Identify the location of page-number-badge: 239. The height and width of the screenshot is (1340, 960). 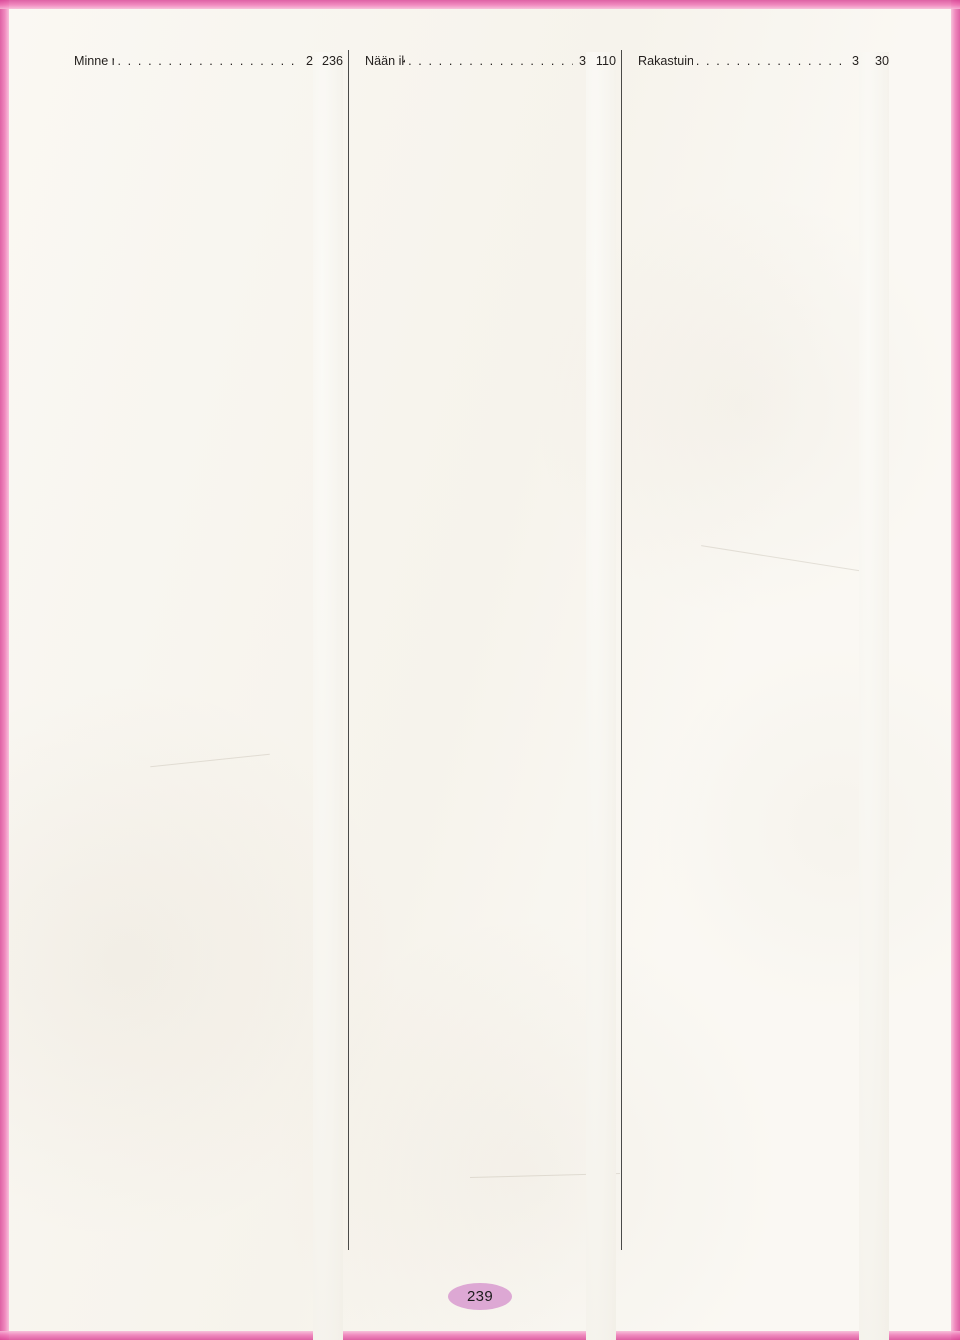
(480, 1296).